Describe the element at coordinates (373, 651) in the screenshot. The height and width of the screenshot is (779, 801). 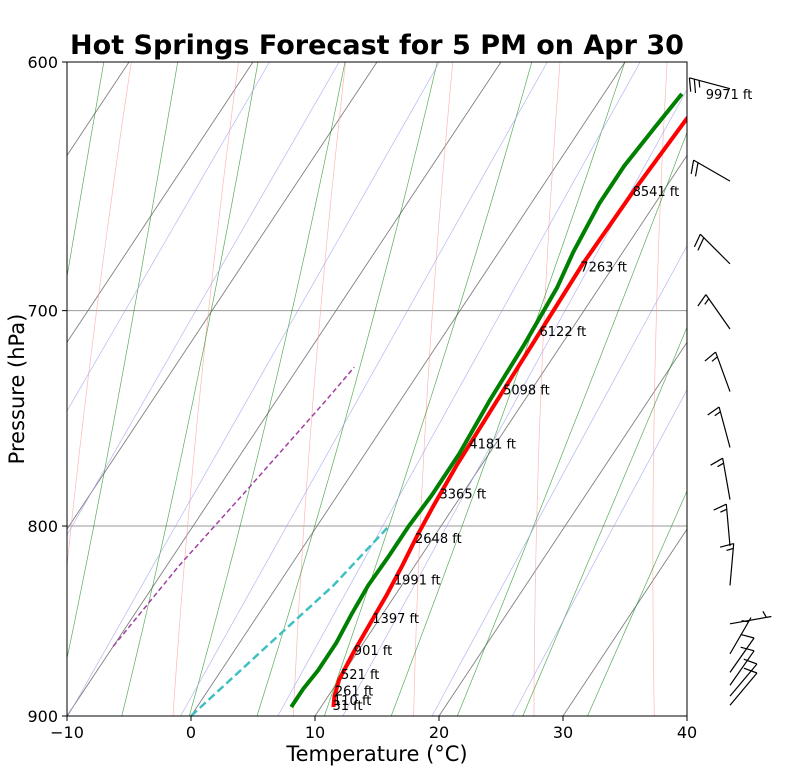
I see `altitude-label: 901 ft` at that location.